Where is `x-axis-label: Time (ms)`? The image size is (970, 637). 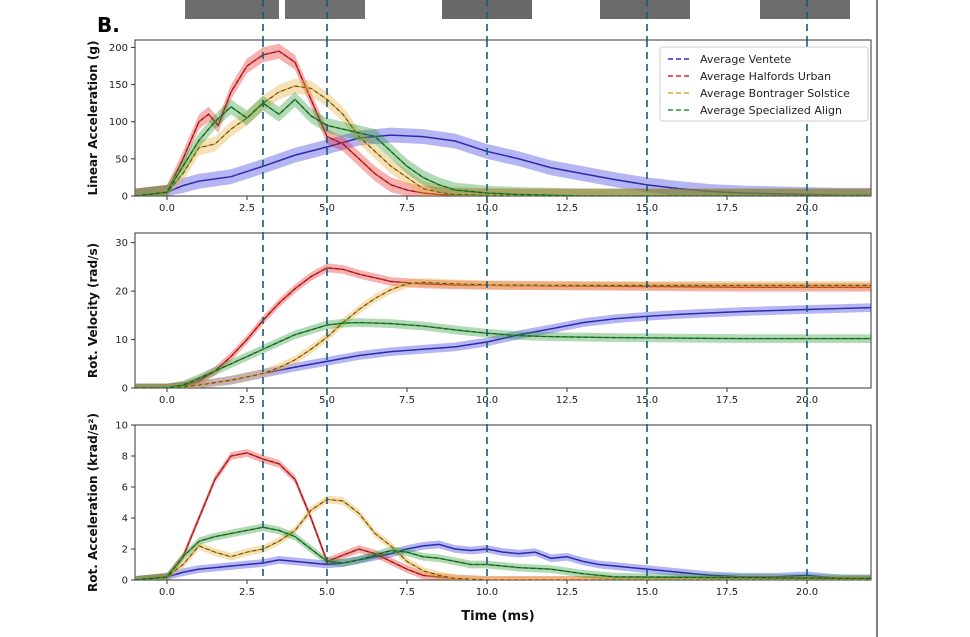
x-axis-label: Time (ms) is located at coordinates (497, 616).